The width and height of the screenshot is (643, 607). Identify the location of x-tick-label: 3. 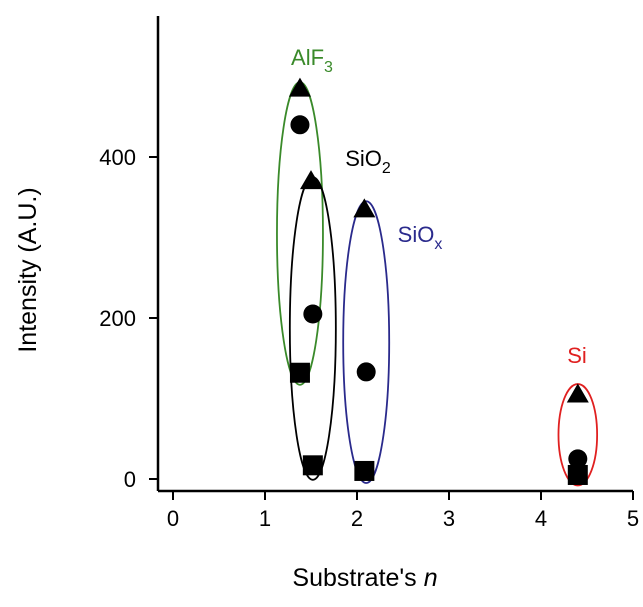
(449, 518).